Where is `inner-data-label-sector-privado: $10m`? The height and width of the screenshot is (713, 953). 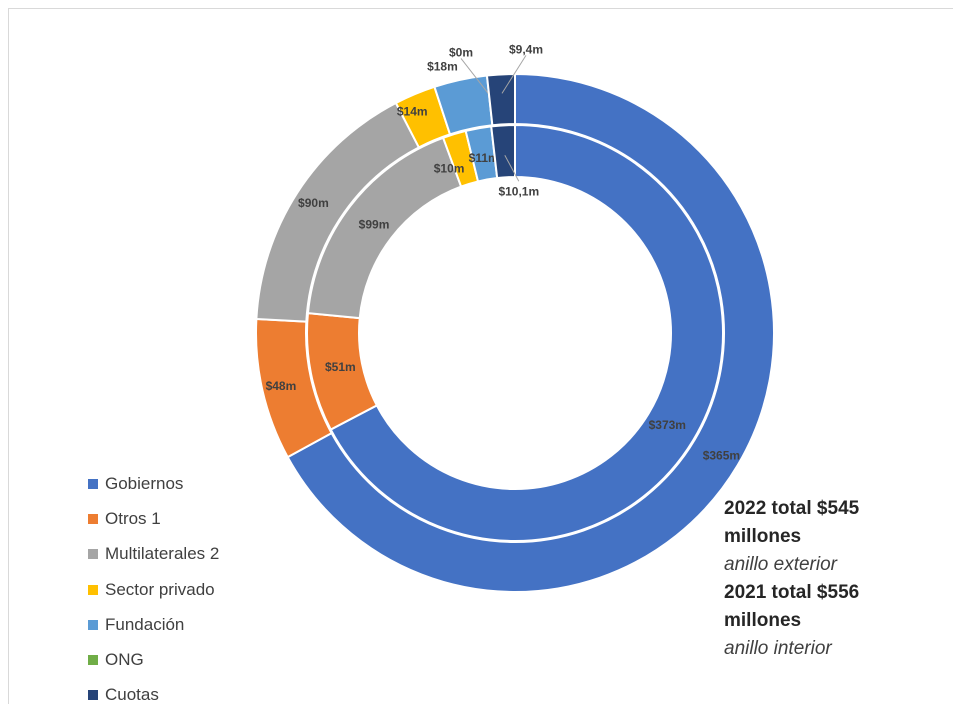
inner-data-label-sector-privado: $10m is located at coordinates (449, 169).